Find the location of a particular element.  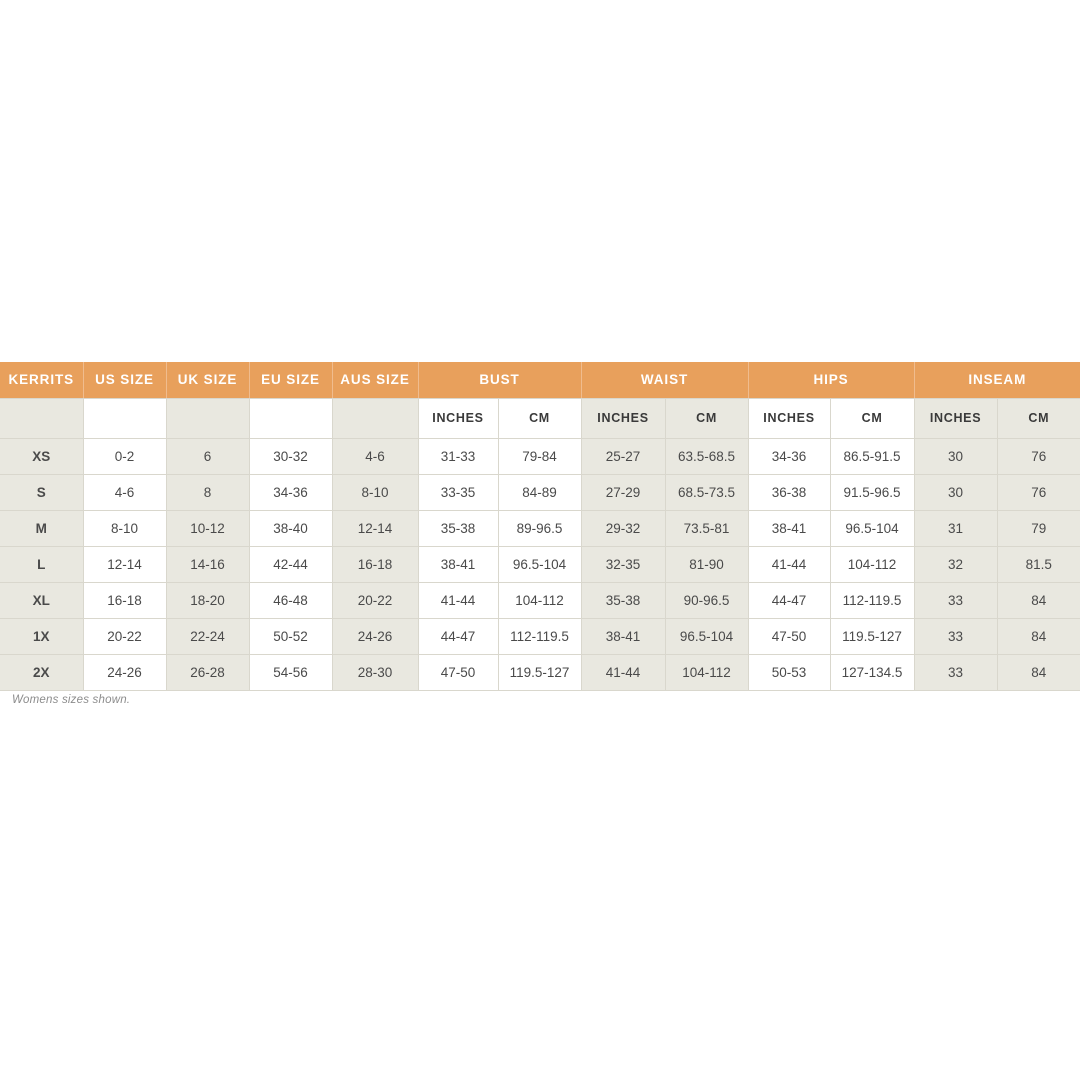

sub-header-inseam-inches: INCHES is located at coordinates (956, 418).